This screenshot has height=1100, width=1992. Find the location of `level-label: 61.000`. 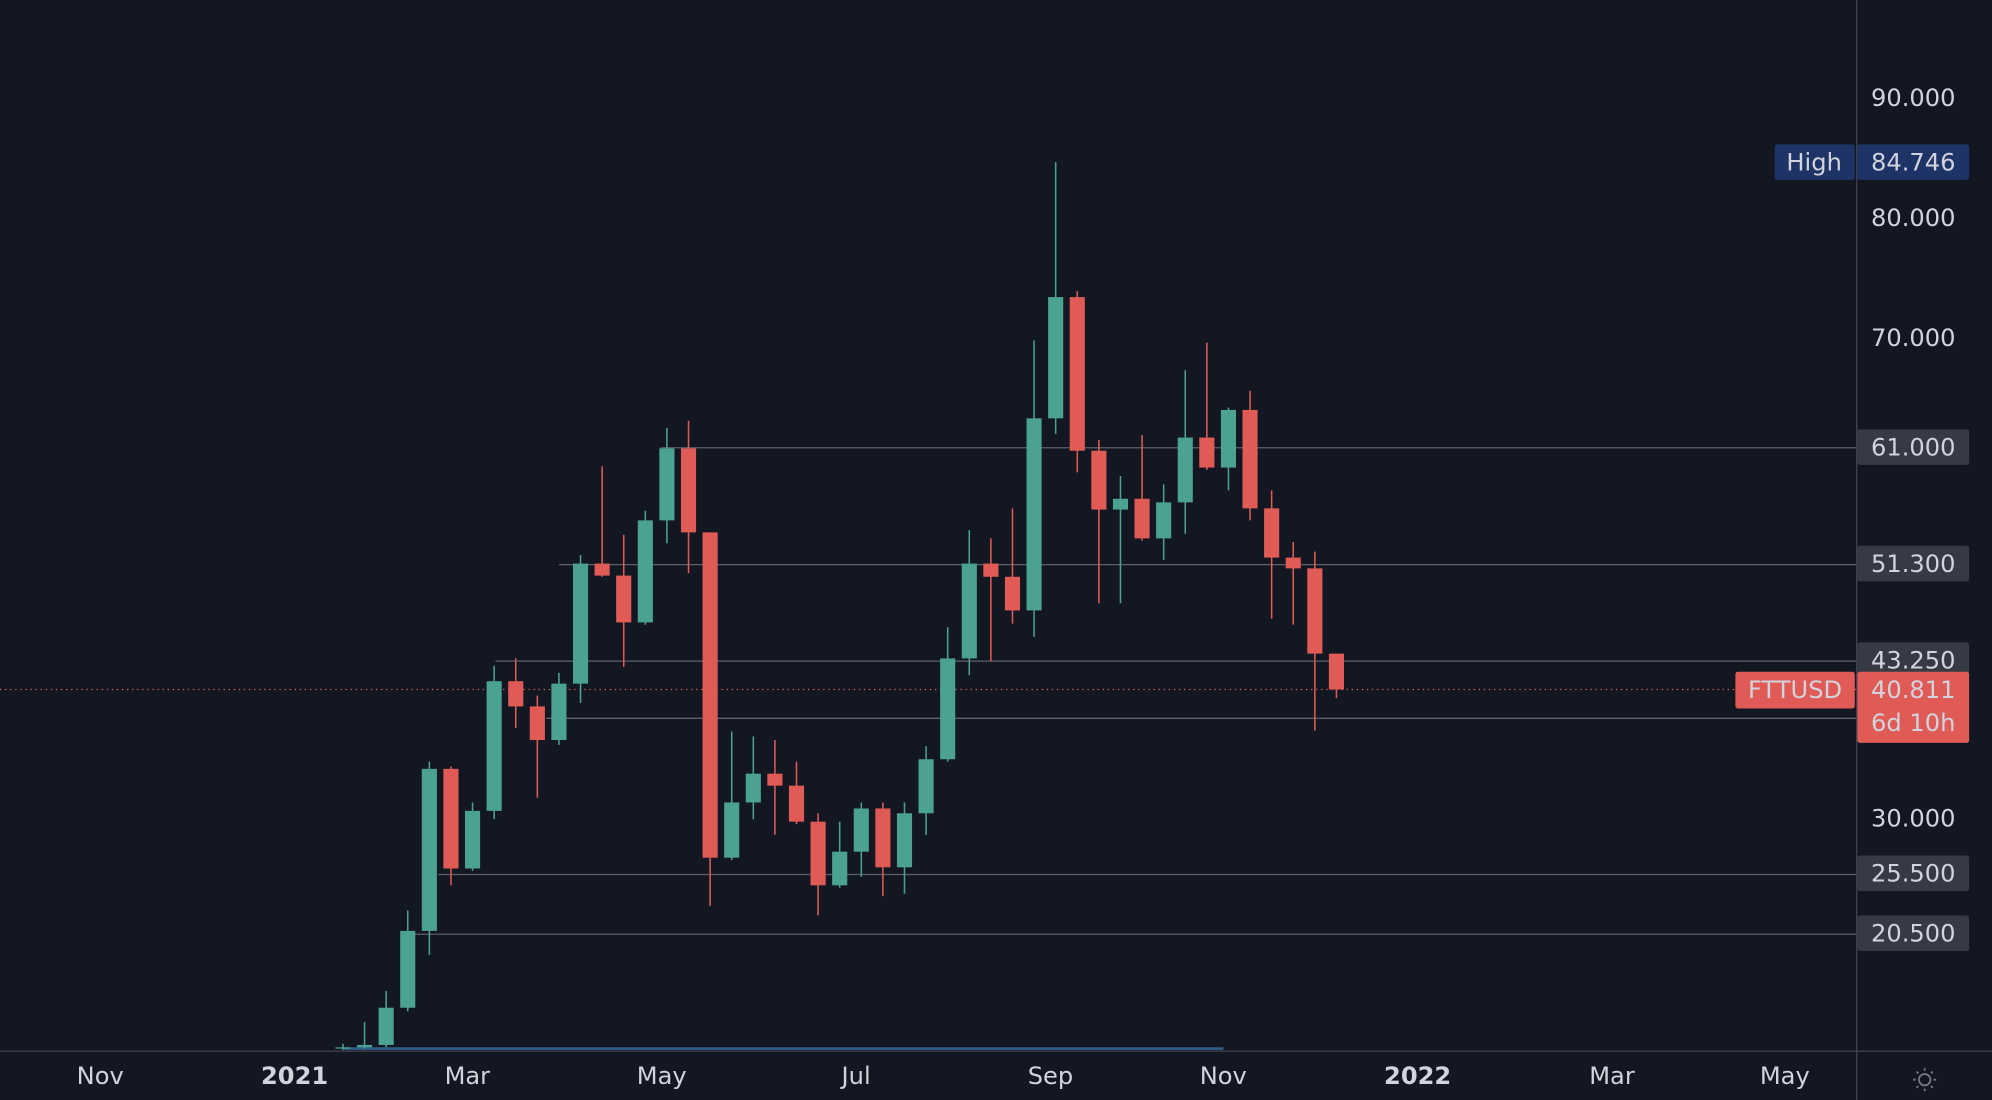

level-label: 61.000 is located at coordinates (1913, 447).